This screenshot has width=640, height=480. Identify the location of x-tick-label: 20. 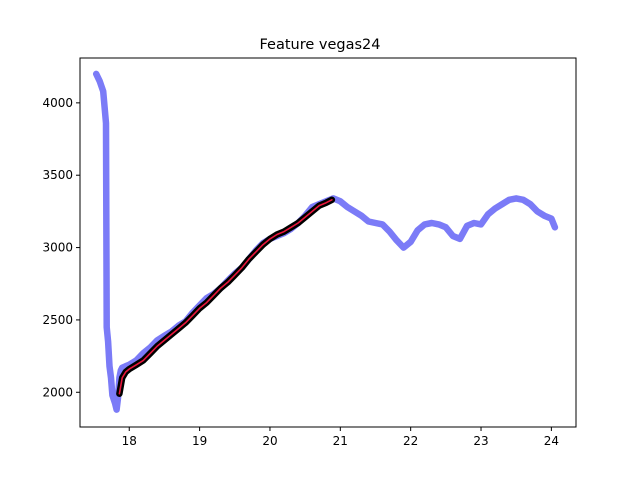
(269, 441).